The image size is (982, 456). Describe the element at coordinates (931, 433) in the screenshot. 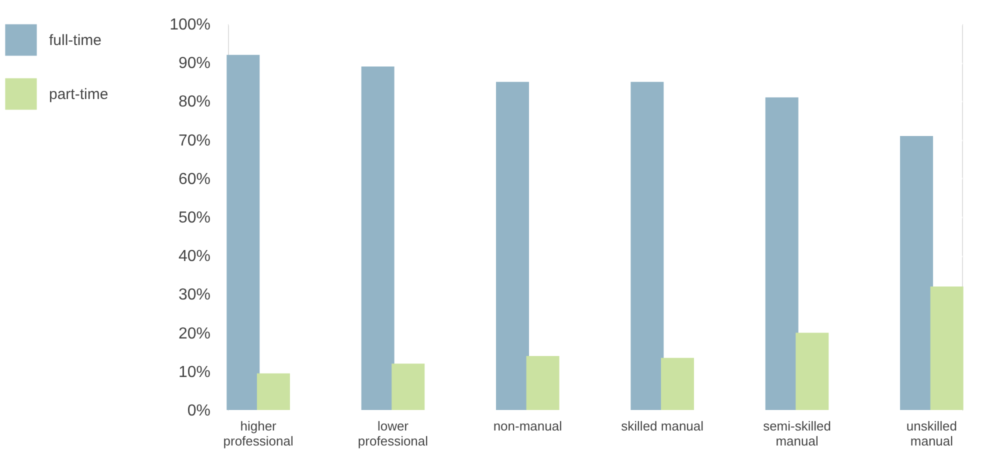

I see `x-tick-label: unskilled manual` at that location.